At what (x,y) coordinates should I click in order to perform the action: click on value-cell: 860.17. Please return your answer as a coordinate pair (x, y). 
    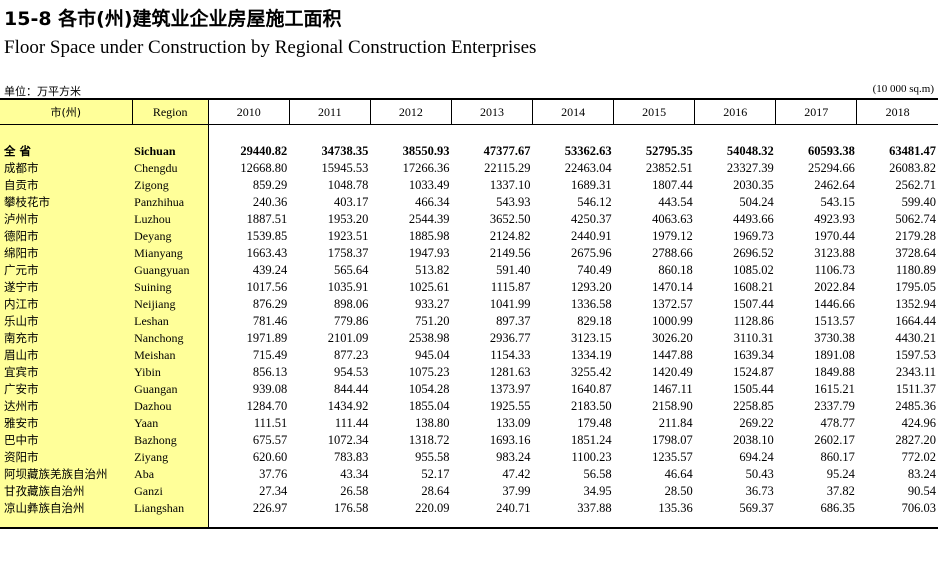
    Looking at the image, I should click on (837, 457).